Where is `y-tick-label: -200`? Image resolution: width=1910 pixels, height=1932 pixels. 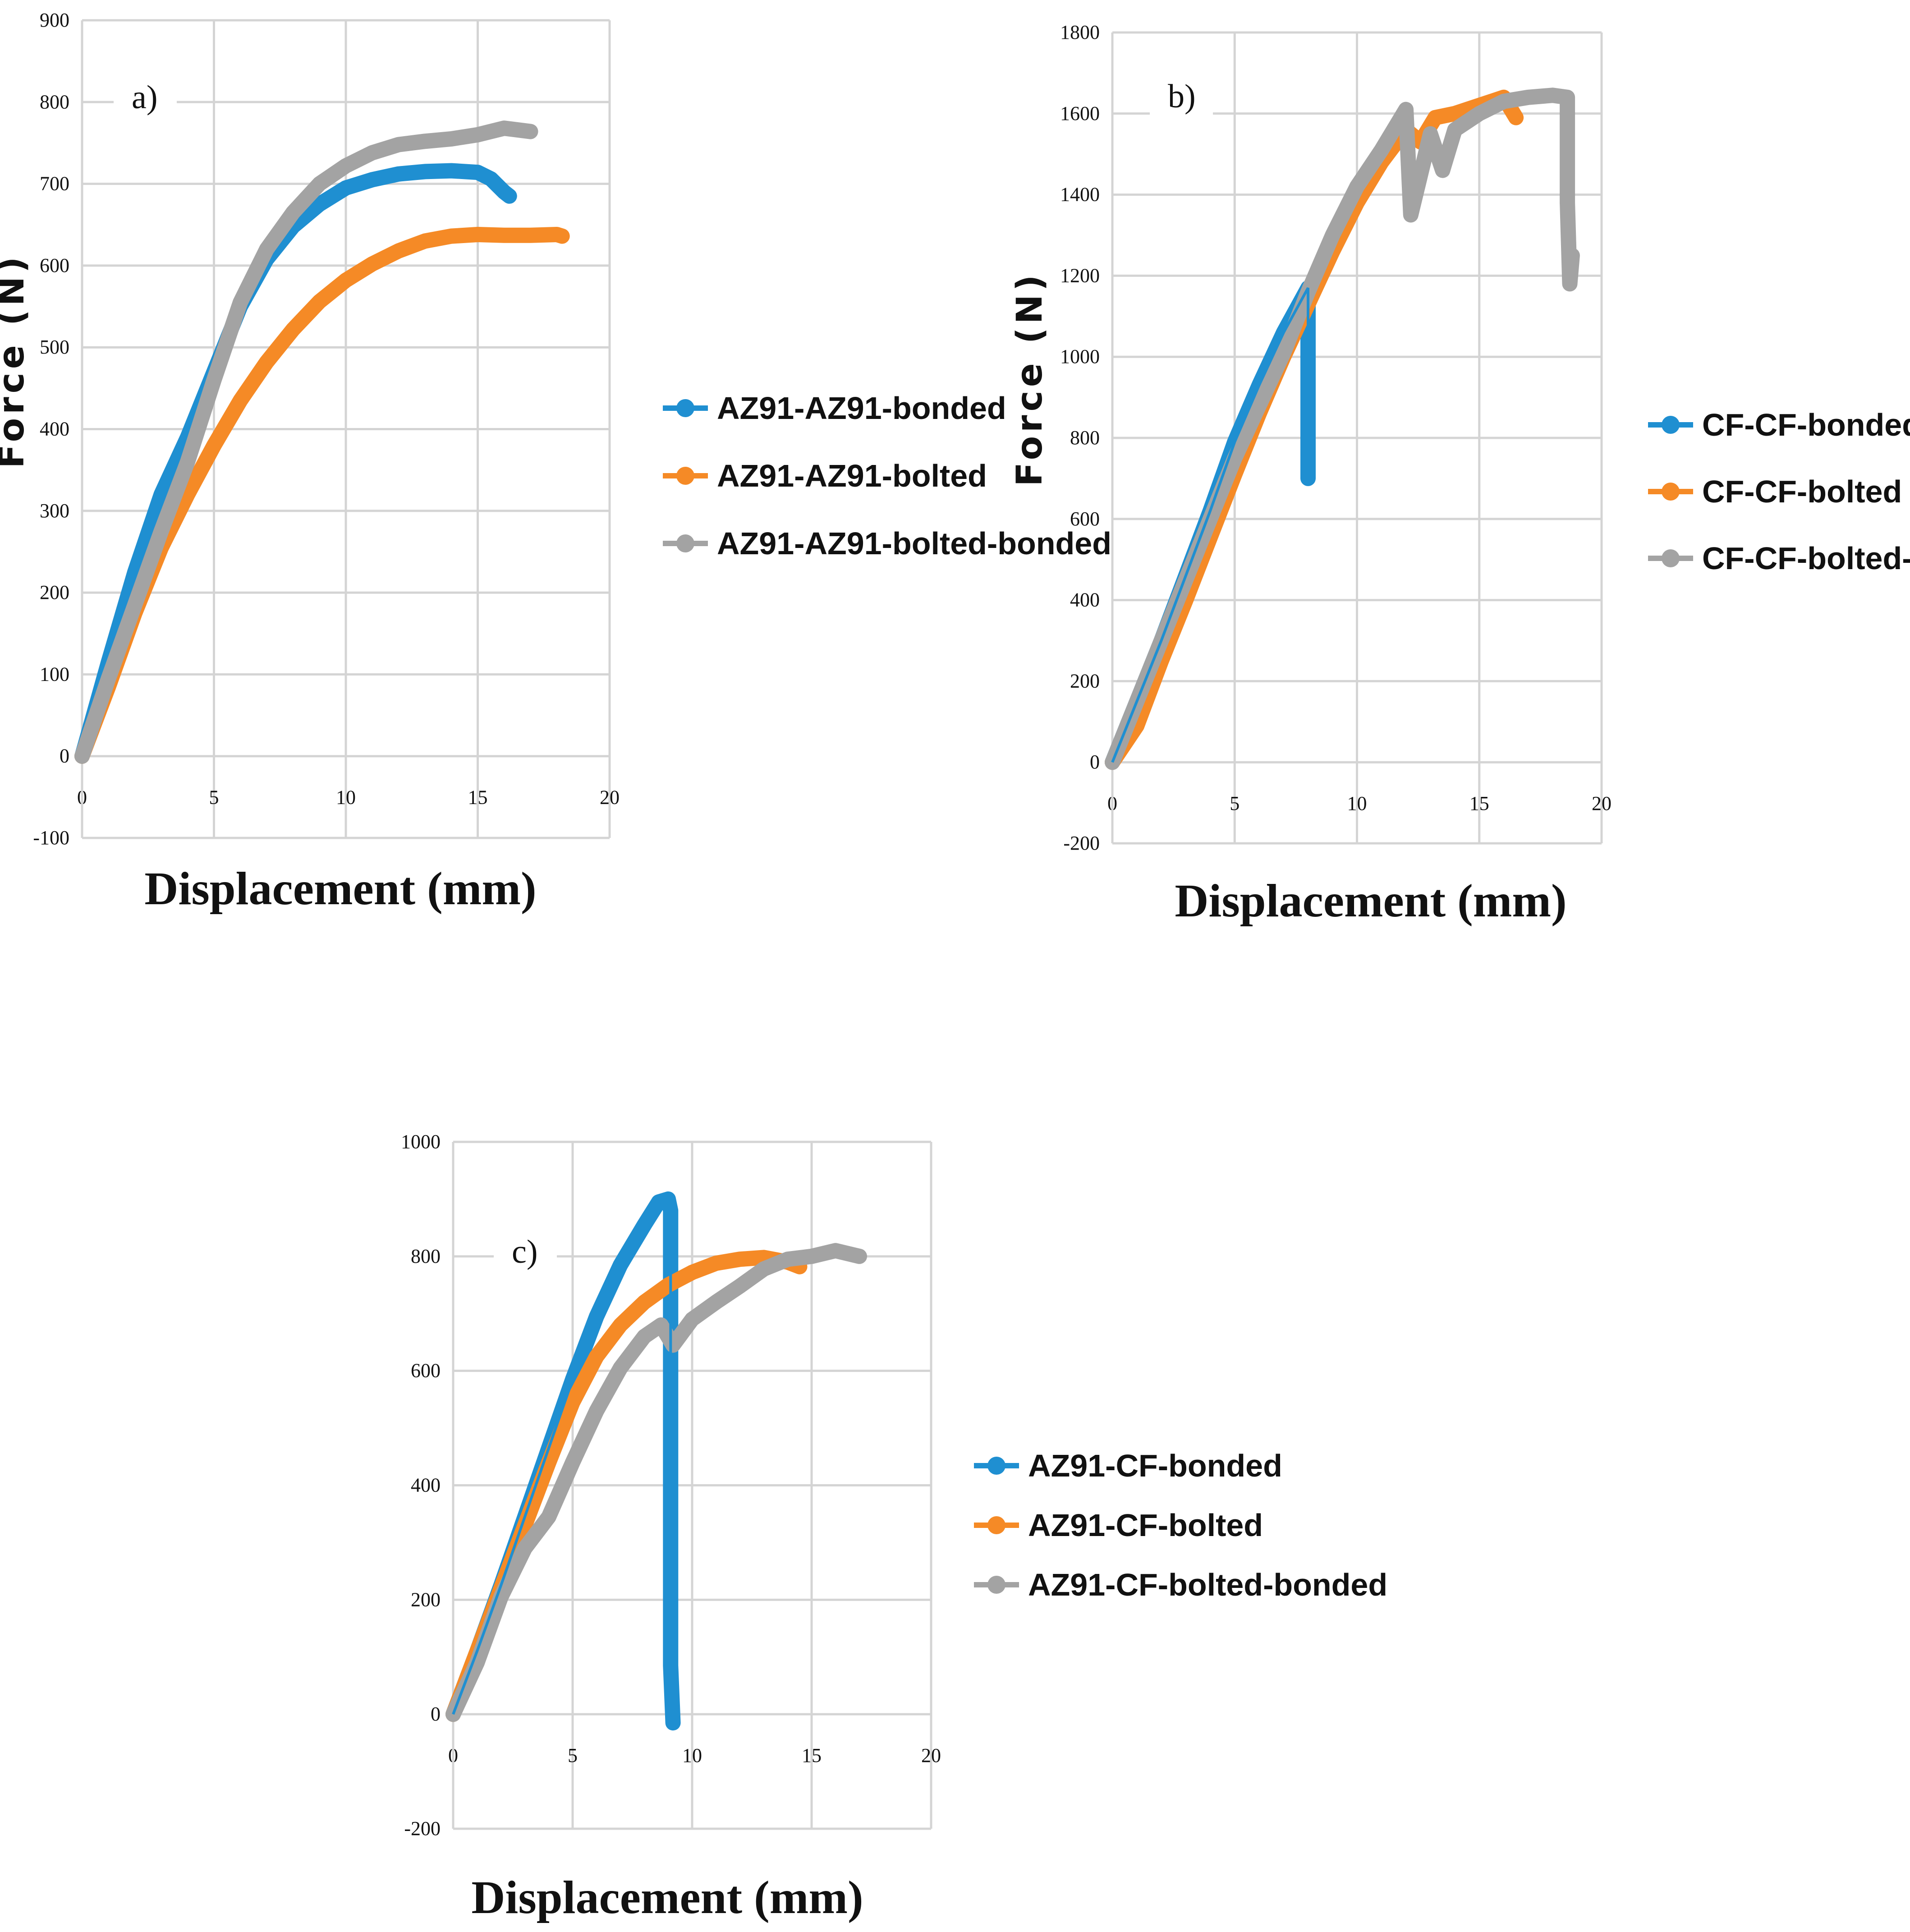 y-tick-label: -200 is located at coordinates (422, 1828).